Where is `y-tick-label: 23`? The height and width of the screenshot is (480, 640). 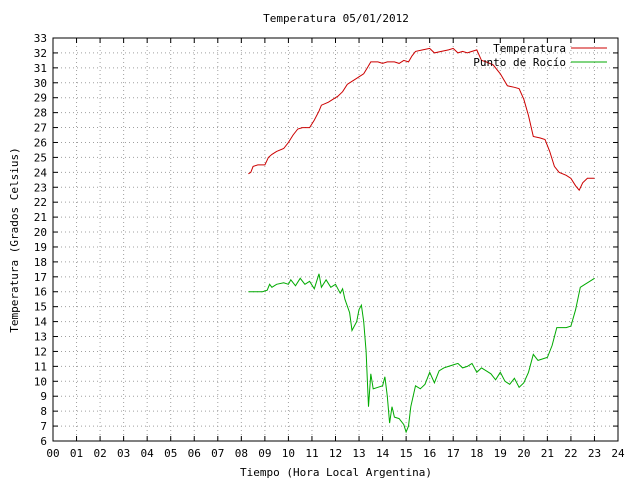 y-tick-label: 23 is located at coordinates (40, 187).